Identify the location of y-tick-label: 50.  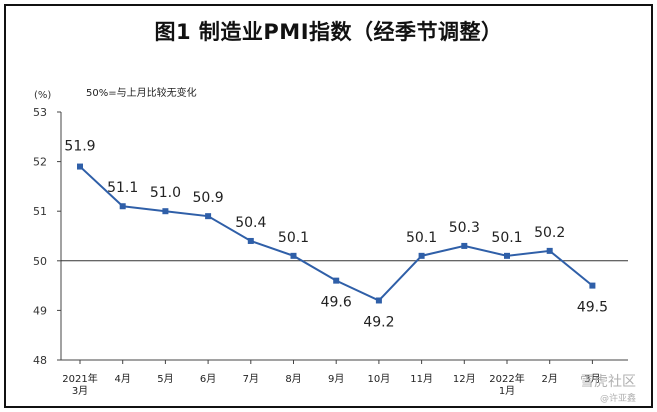
(40, 261).